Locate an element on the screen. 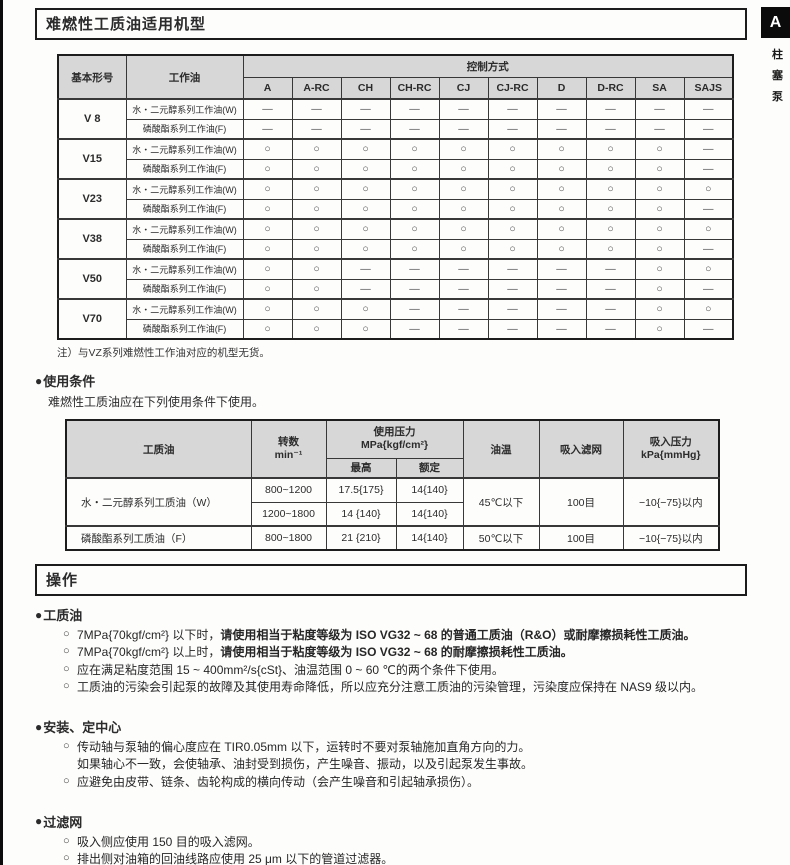  strainer-value: 100目 is located at coordinates (581, 538).